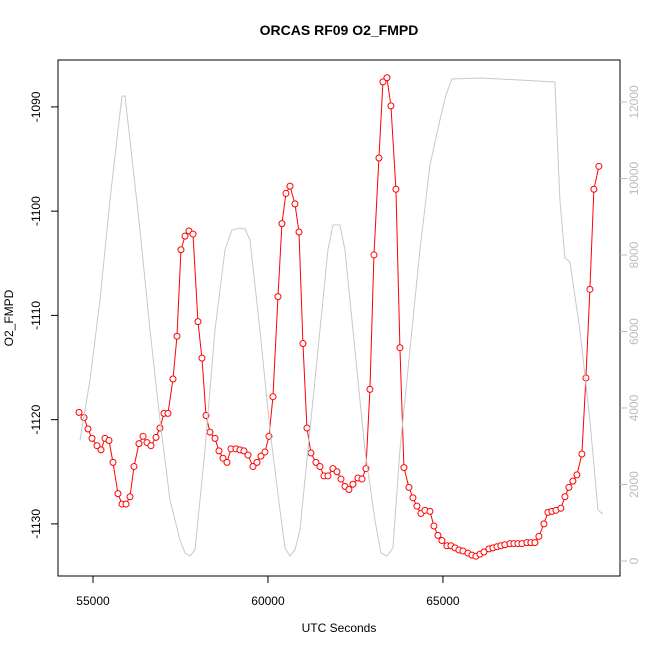 The width and height of the screenshot is (650, 650). I want to click on x-tick-label: 60000, so click(268, 601).